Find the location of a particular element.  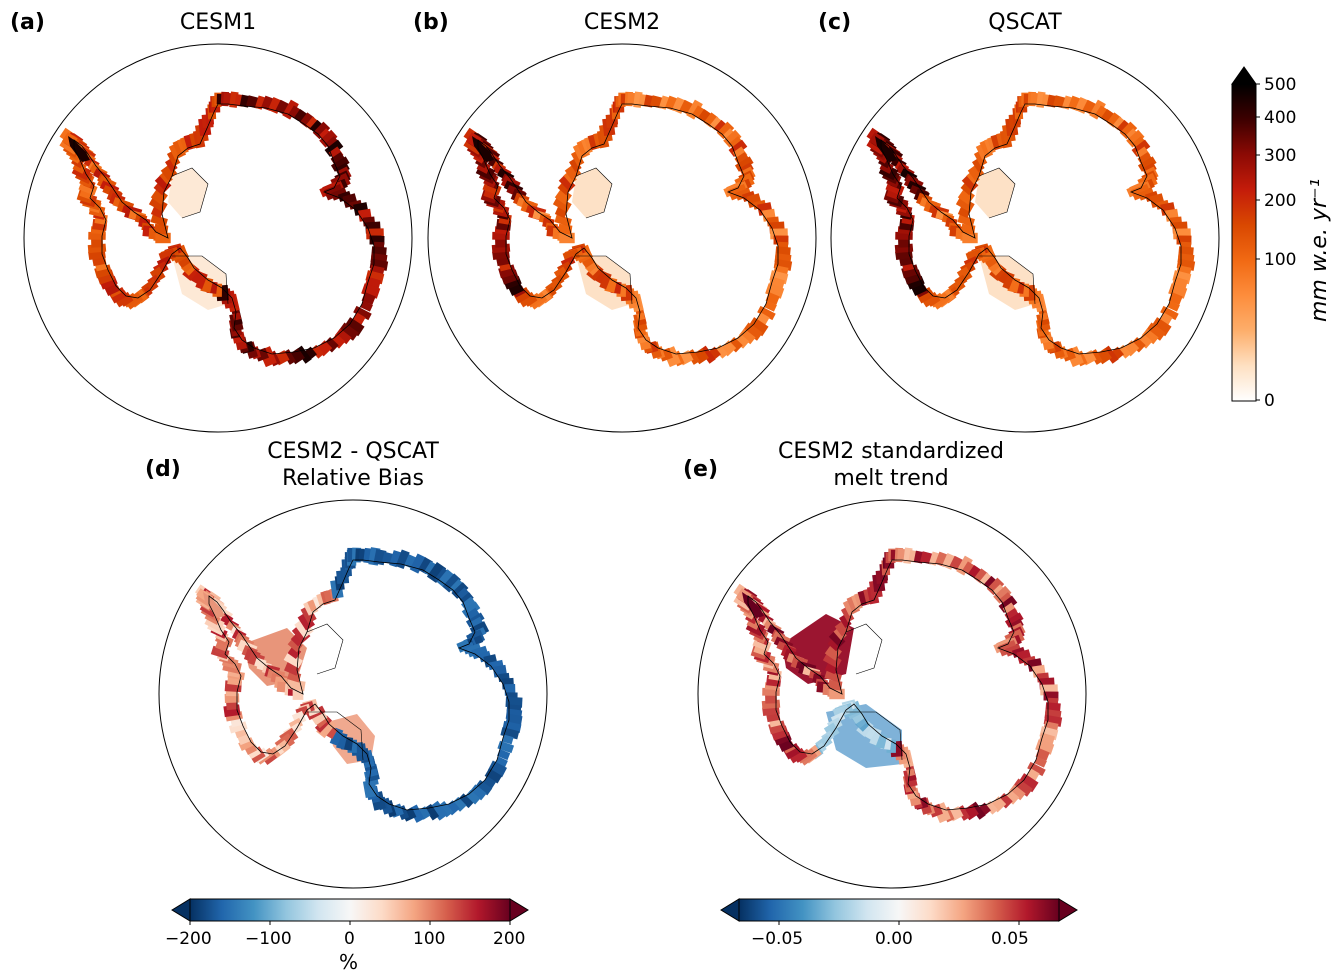

panel-d-title-line1: CESM2 - QSCAT is located at coordinates (353, 451).